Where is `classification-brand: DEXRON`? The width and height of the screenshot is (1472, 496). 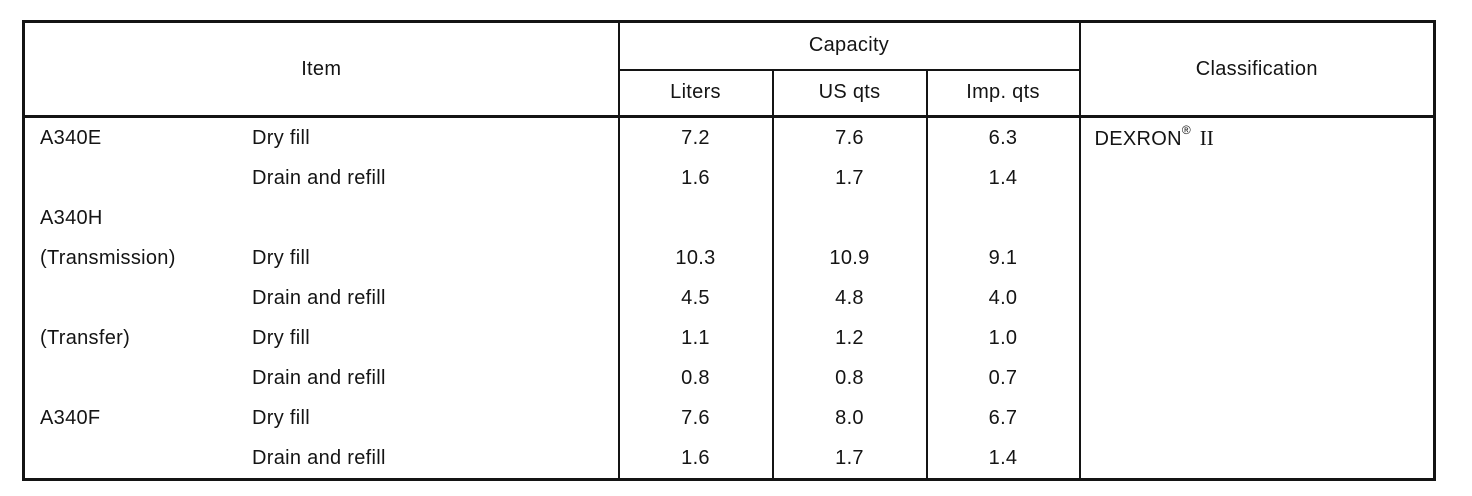
classification-brand: DEXRON is located at coordinates (1138, 138).